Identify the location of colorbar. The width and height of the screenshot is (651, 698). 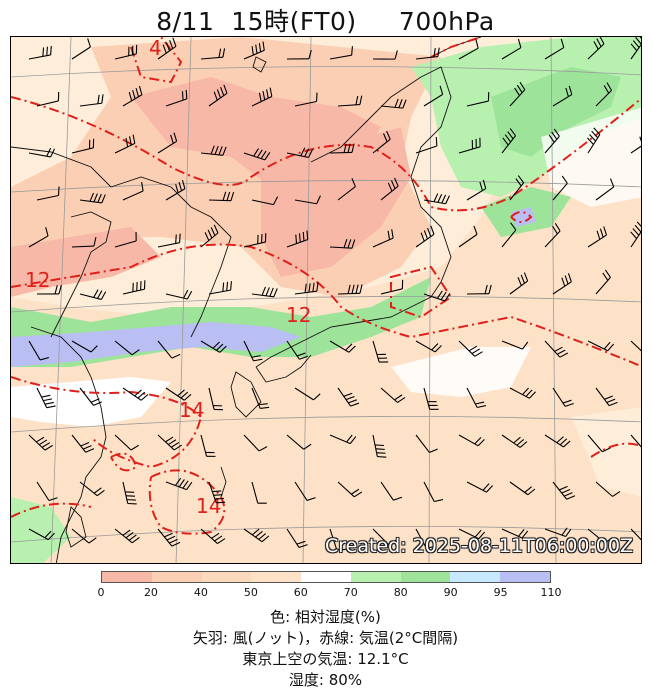
(326, 577).